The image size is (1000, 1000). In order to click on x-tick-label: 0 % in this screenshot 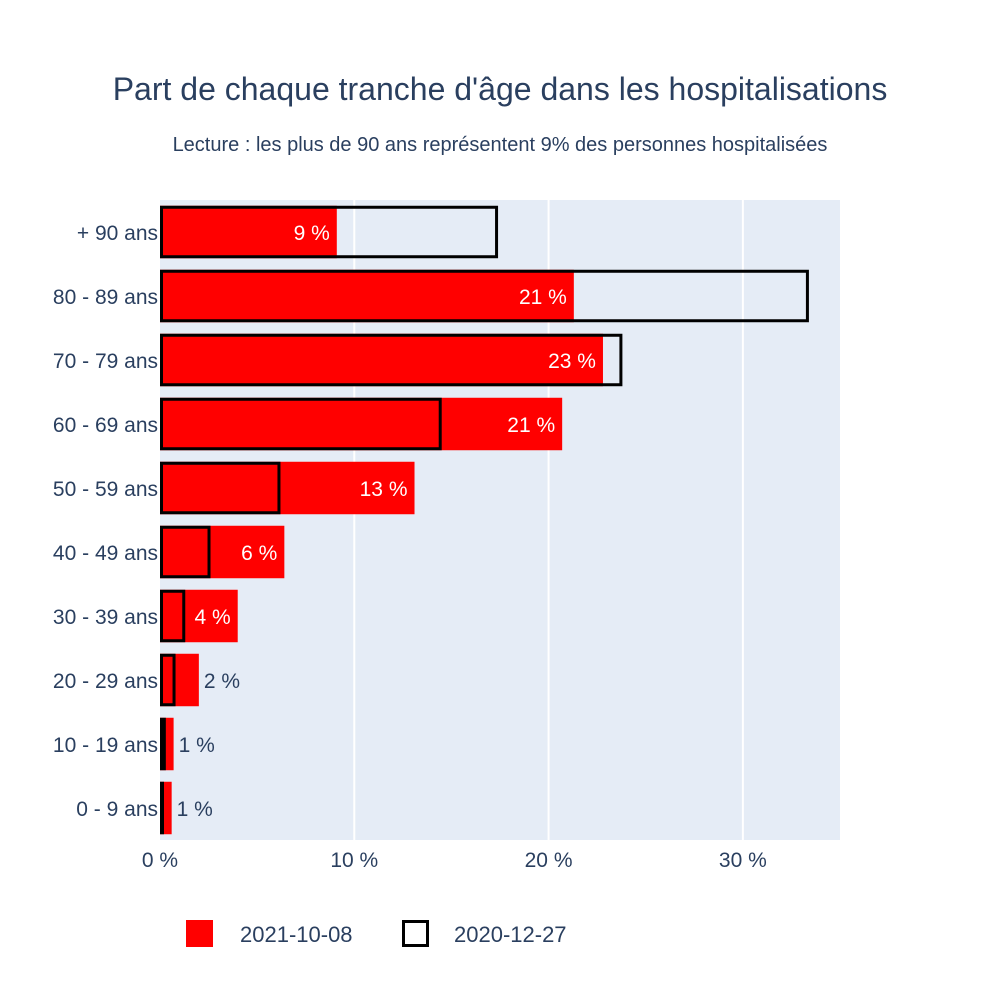, I will do `click(160, 860)`.